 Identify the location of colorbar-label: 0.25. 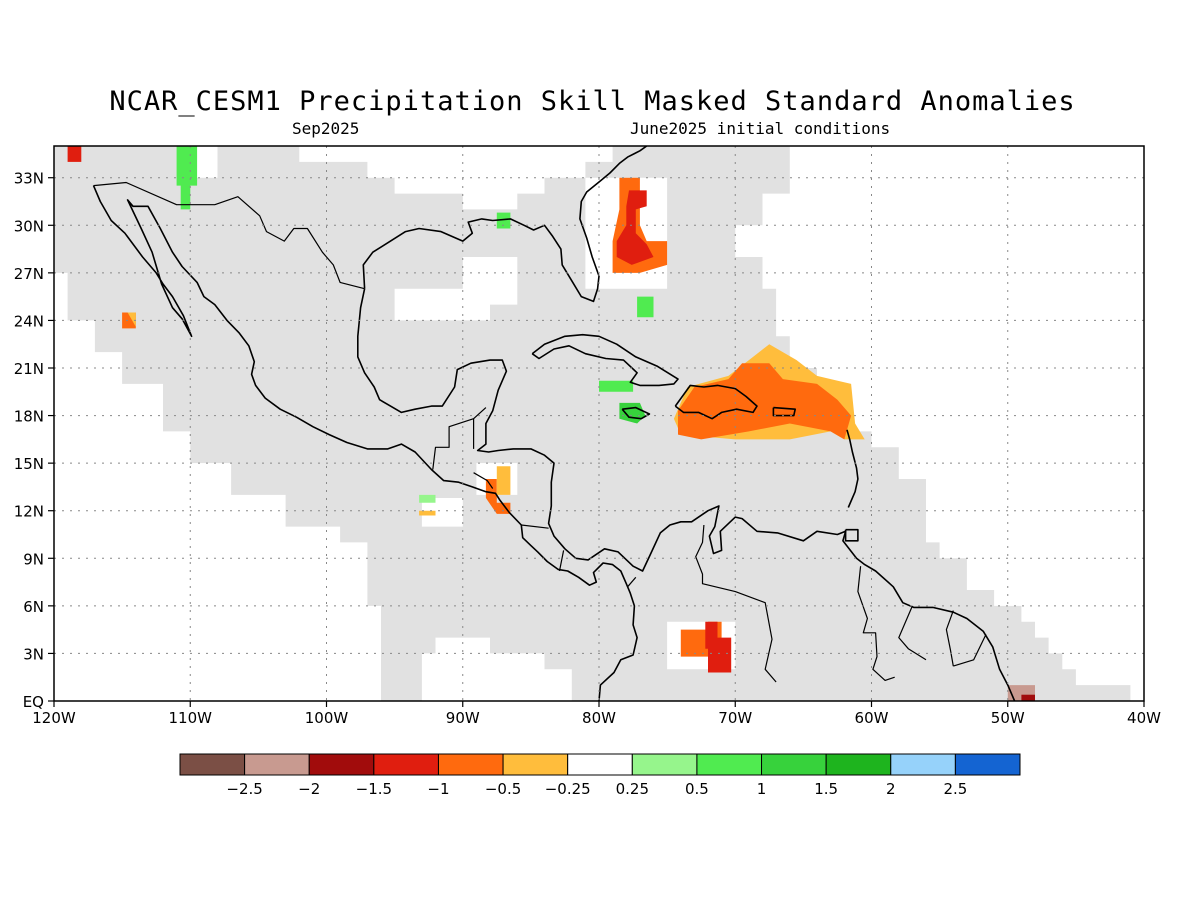
(632, 789).